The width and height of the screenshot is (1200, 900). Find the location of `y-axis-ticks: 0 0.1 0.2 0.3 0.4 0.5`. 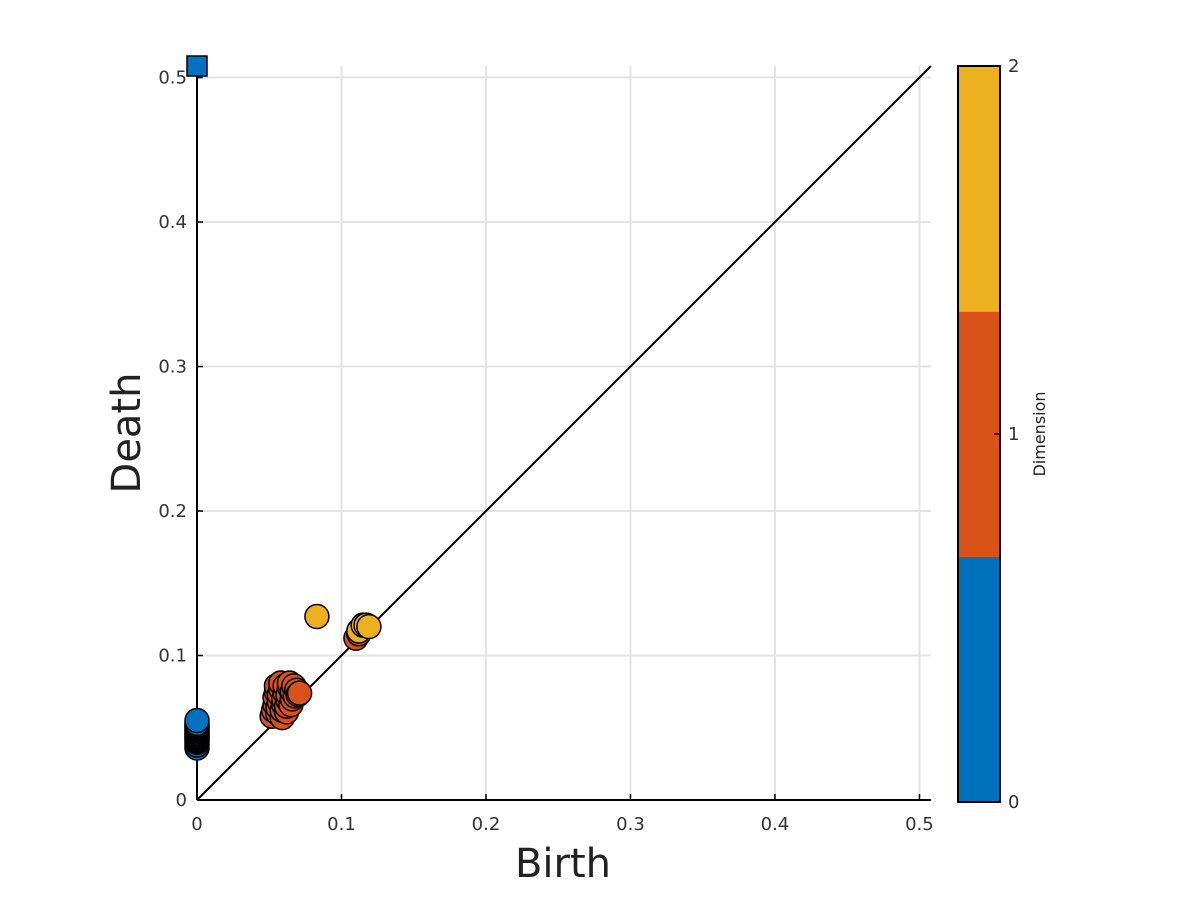

y-axis-ticks: 0 0.1 0.2 0.3 0.4 0.5 is located at coordinates (180, 439).